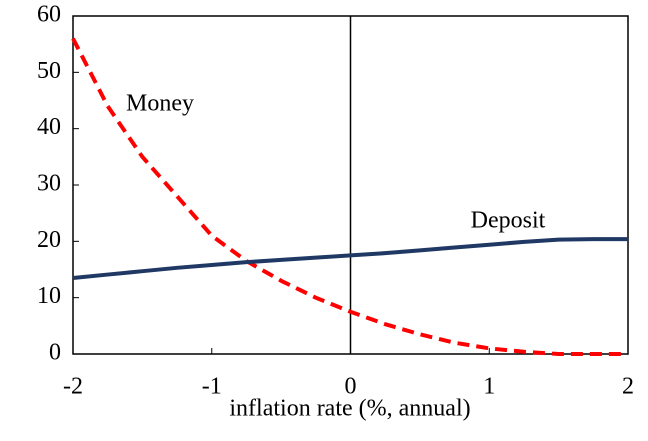  I want to click on y-tick-label: 0, so click(55, 353).